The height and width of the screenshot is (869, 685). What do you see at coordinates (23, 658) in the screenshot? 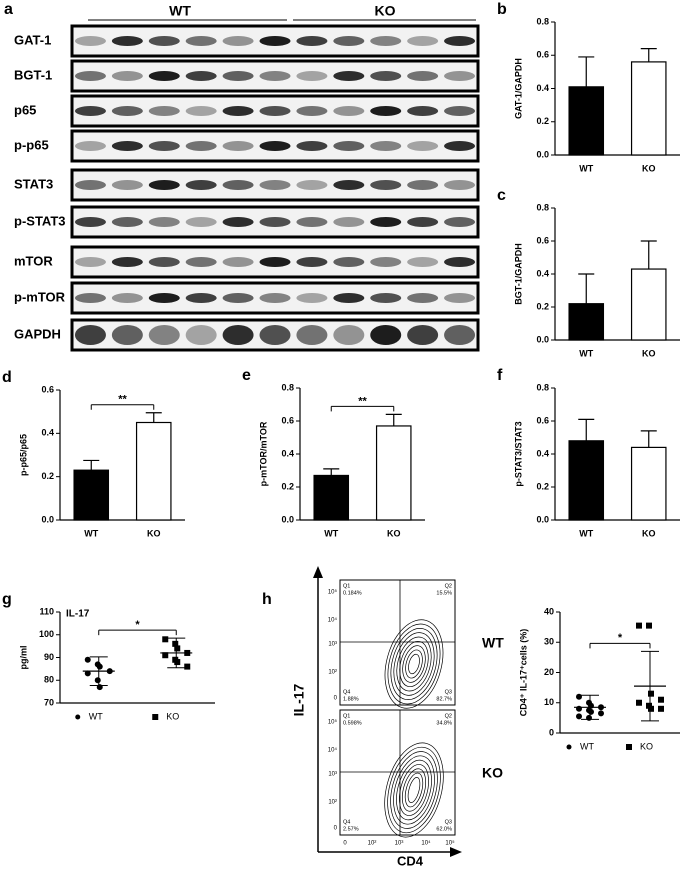
I see `y-axis-label: pg/ml` at bounding box center [23, 658].